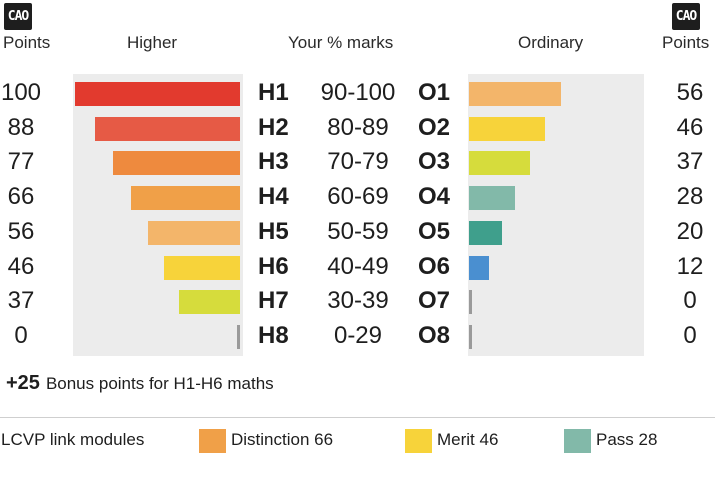  I want to click on divider, so click(357, 417).